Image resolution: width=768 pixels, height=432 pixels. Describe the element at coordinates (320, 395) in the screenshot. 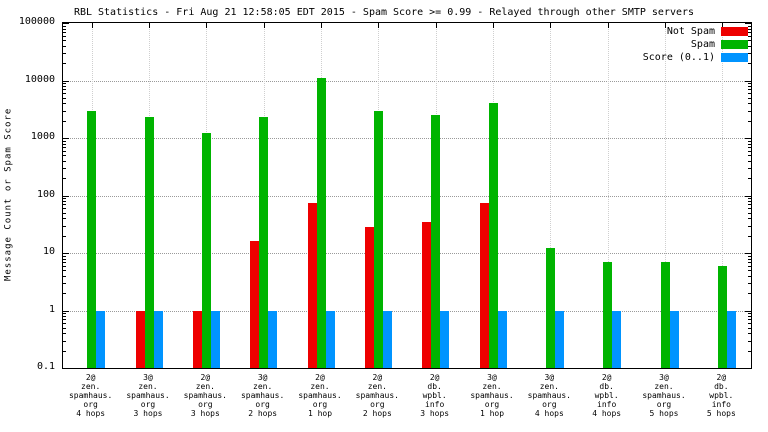

I see `x-category-label: 2@ zen. spamhaus. org 1 hop` at that location.